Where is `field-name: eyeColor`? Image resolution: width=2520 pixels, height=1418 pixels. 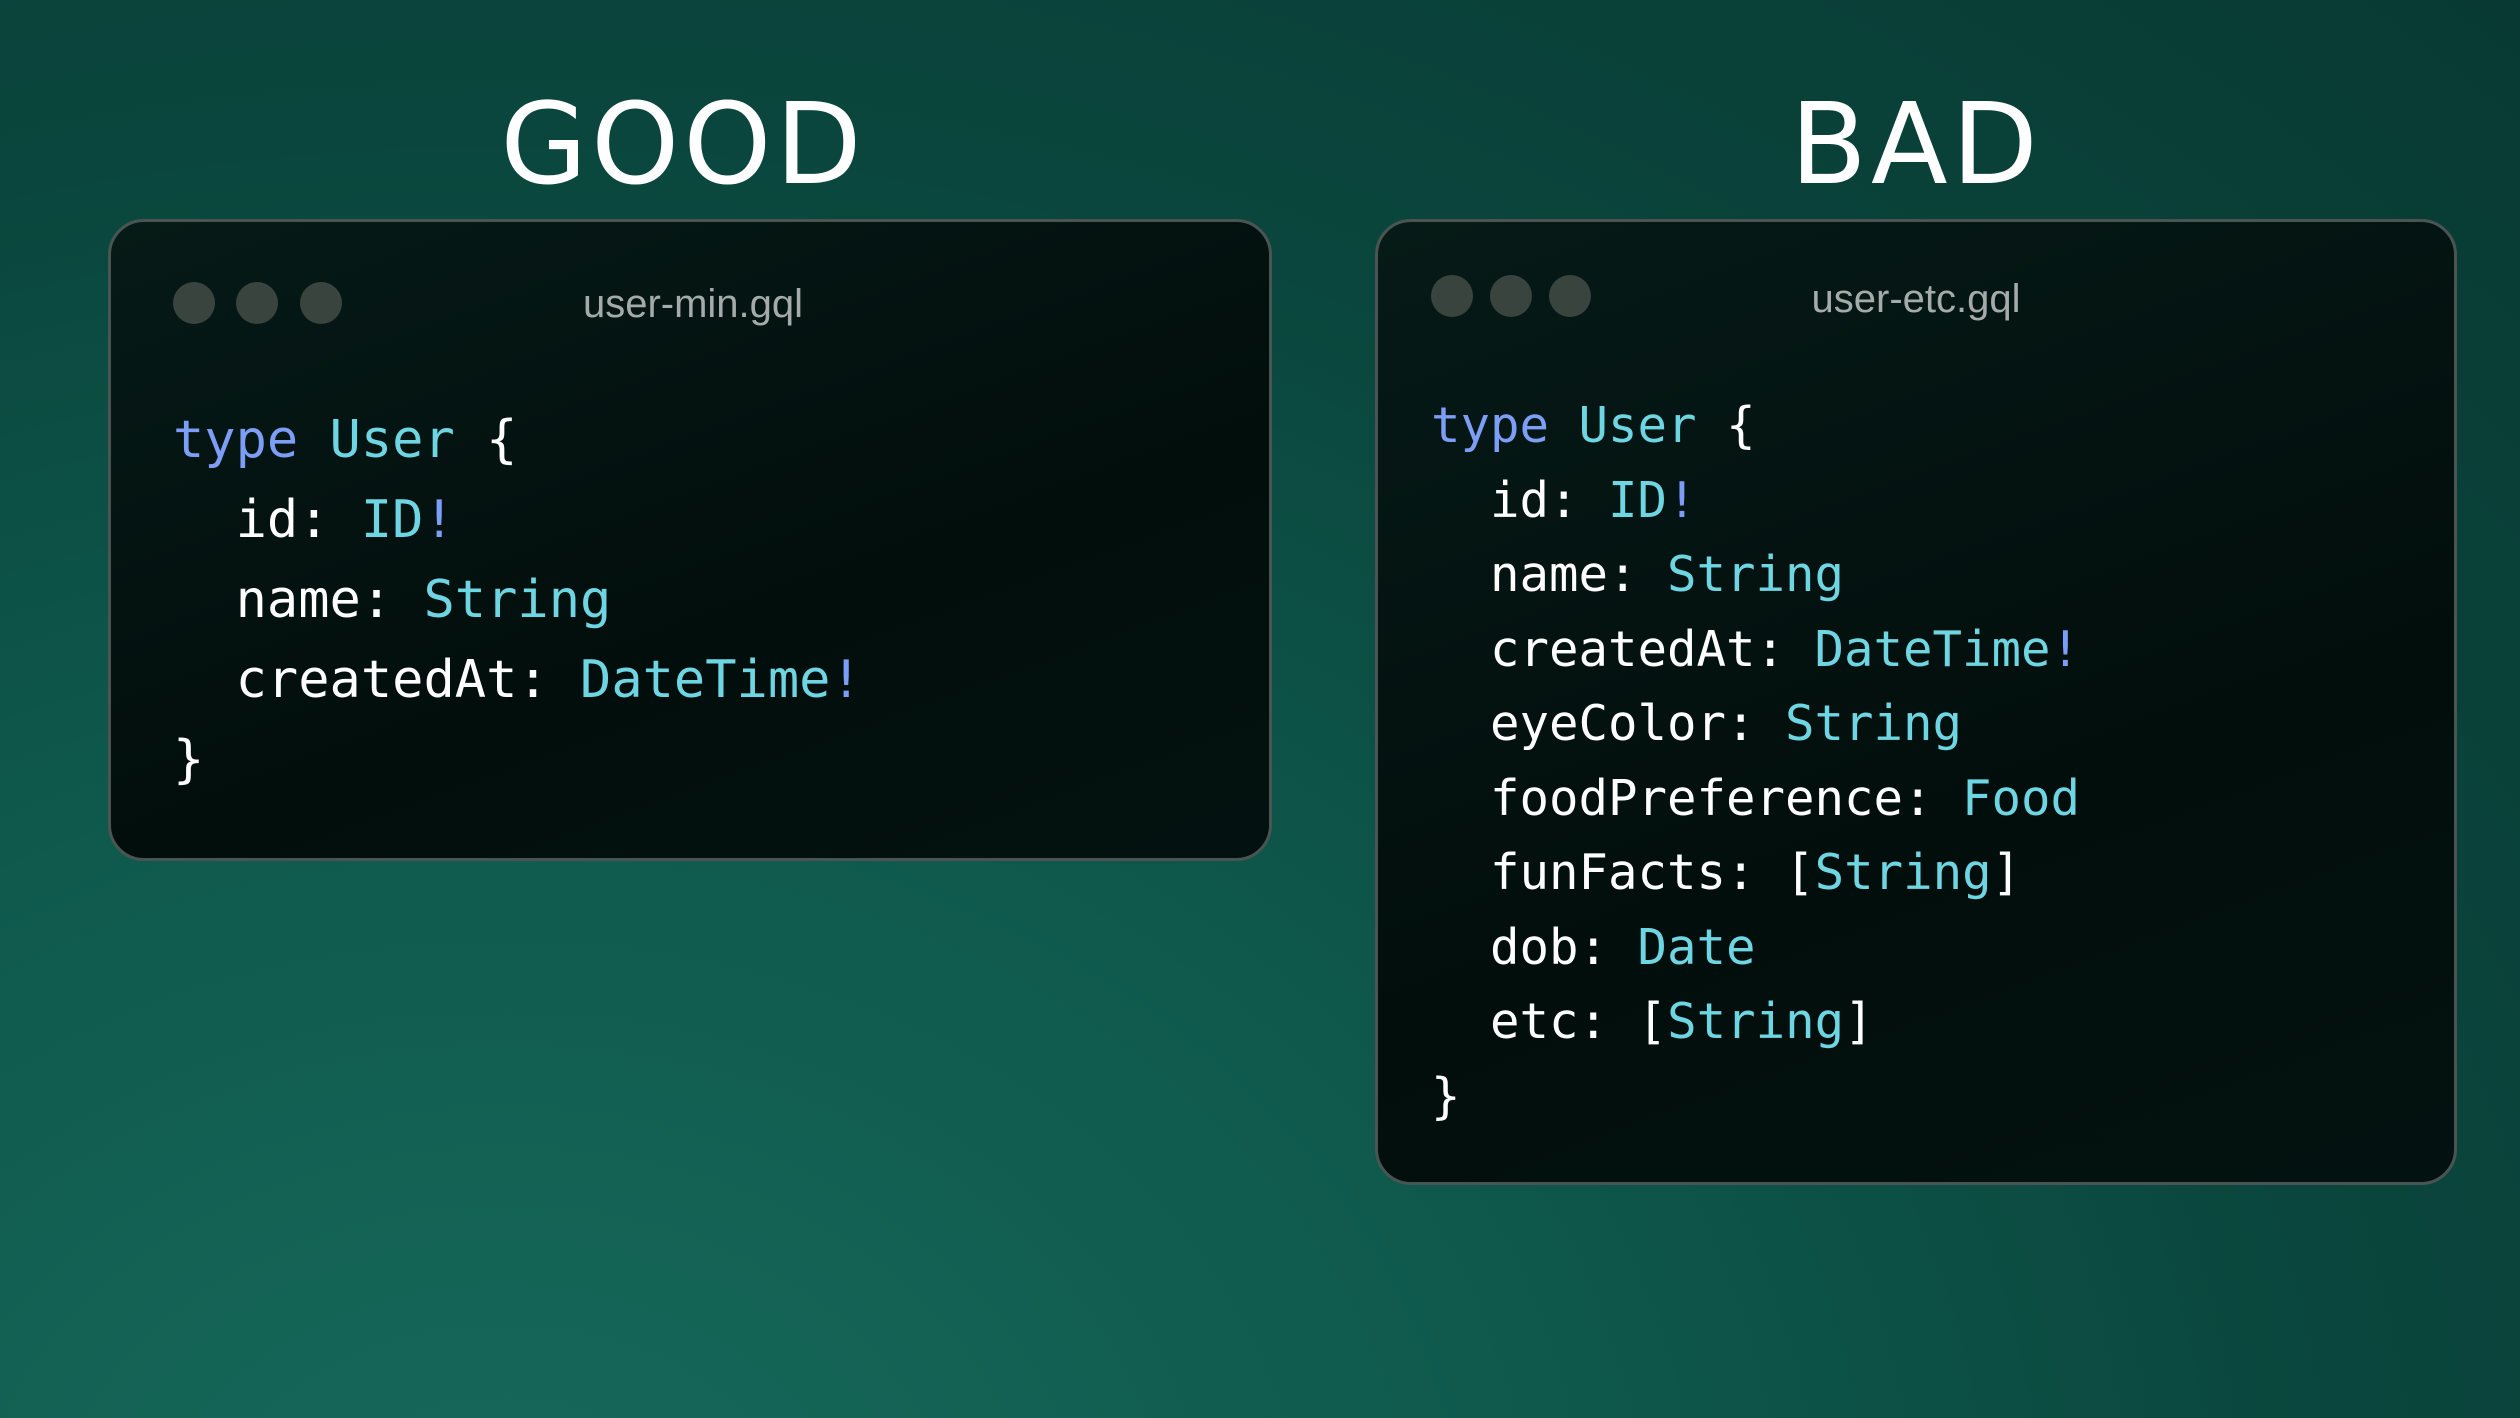
field-name: eyeColor is located at coordinates (1608, 723).